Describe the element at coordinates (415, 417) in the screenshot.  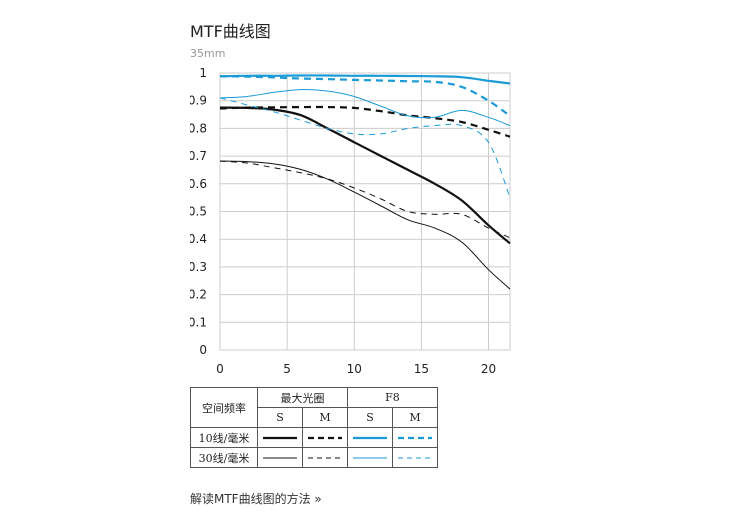
I see `legend-f8-m-label: M` at that location.